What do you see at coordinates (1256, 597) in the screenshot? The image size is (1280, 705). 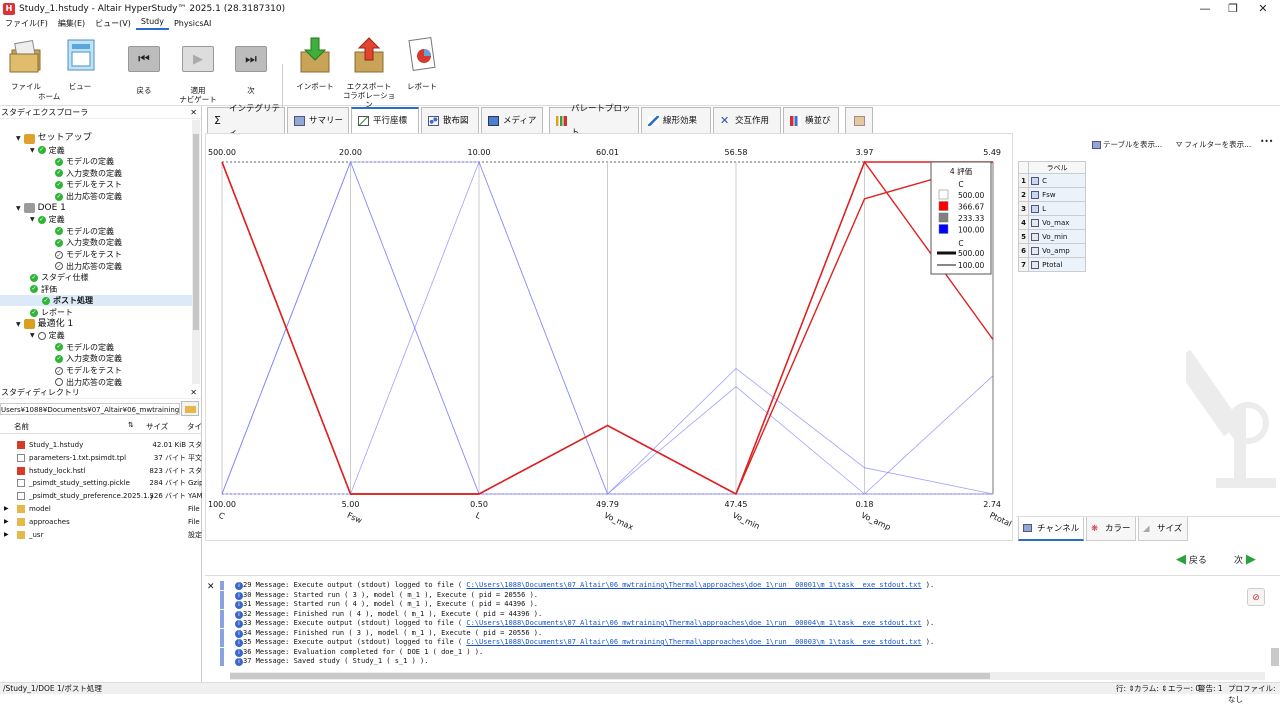 I see `clear-log-icon: ⊘` at bounding box center [1256, 597].